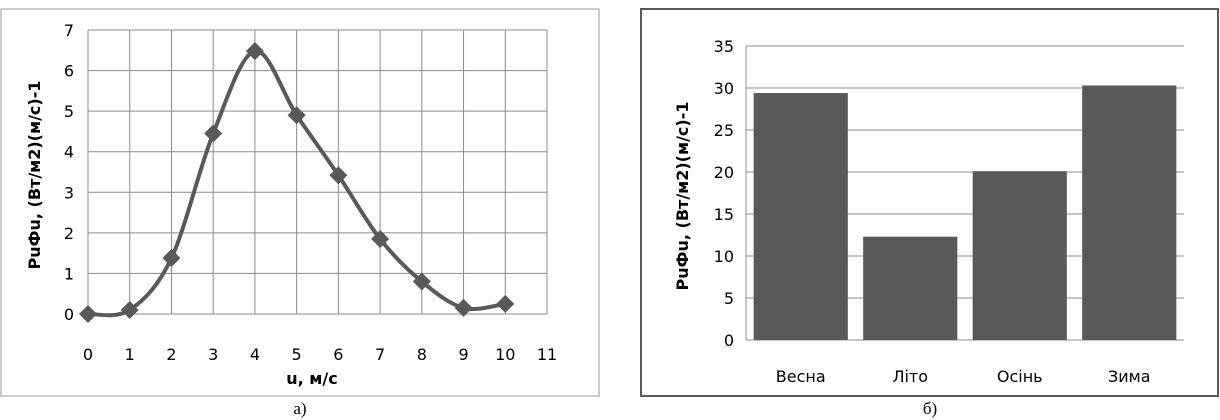 This screenshot has width=1220, height=420. What do you see at coordinates (88, 354) in the screenshot?
I see `x-tick-label: 0` at bounding box center [88, 354].